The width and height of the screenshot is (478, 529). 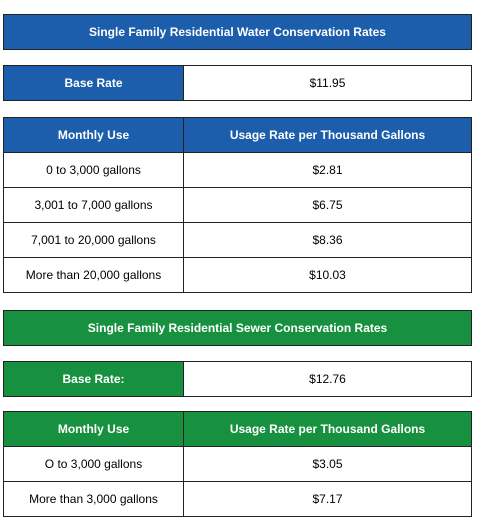 I want to click on usage-rate: $10.03, so click(x=327, y=275).